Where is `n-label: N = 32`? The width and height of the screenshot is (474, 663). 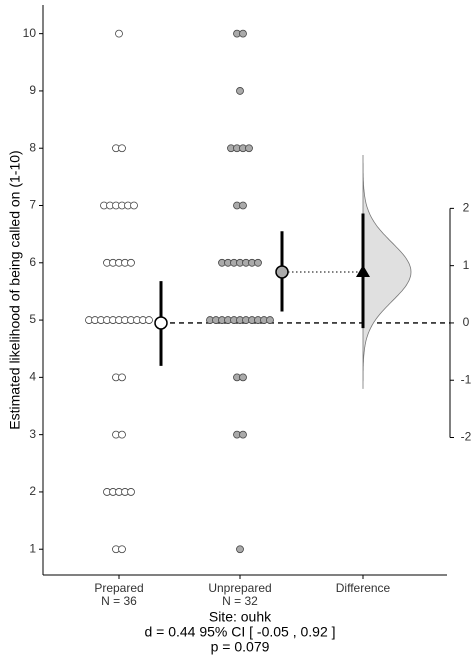
n-label: N = 32 is located at coordinates (240, 601).